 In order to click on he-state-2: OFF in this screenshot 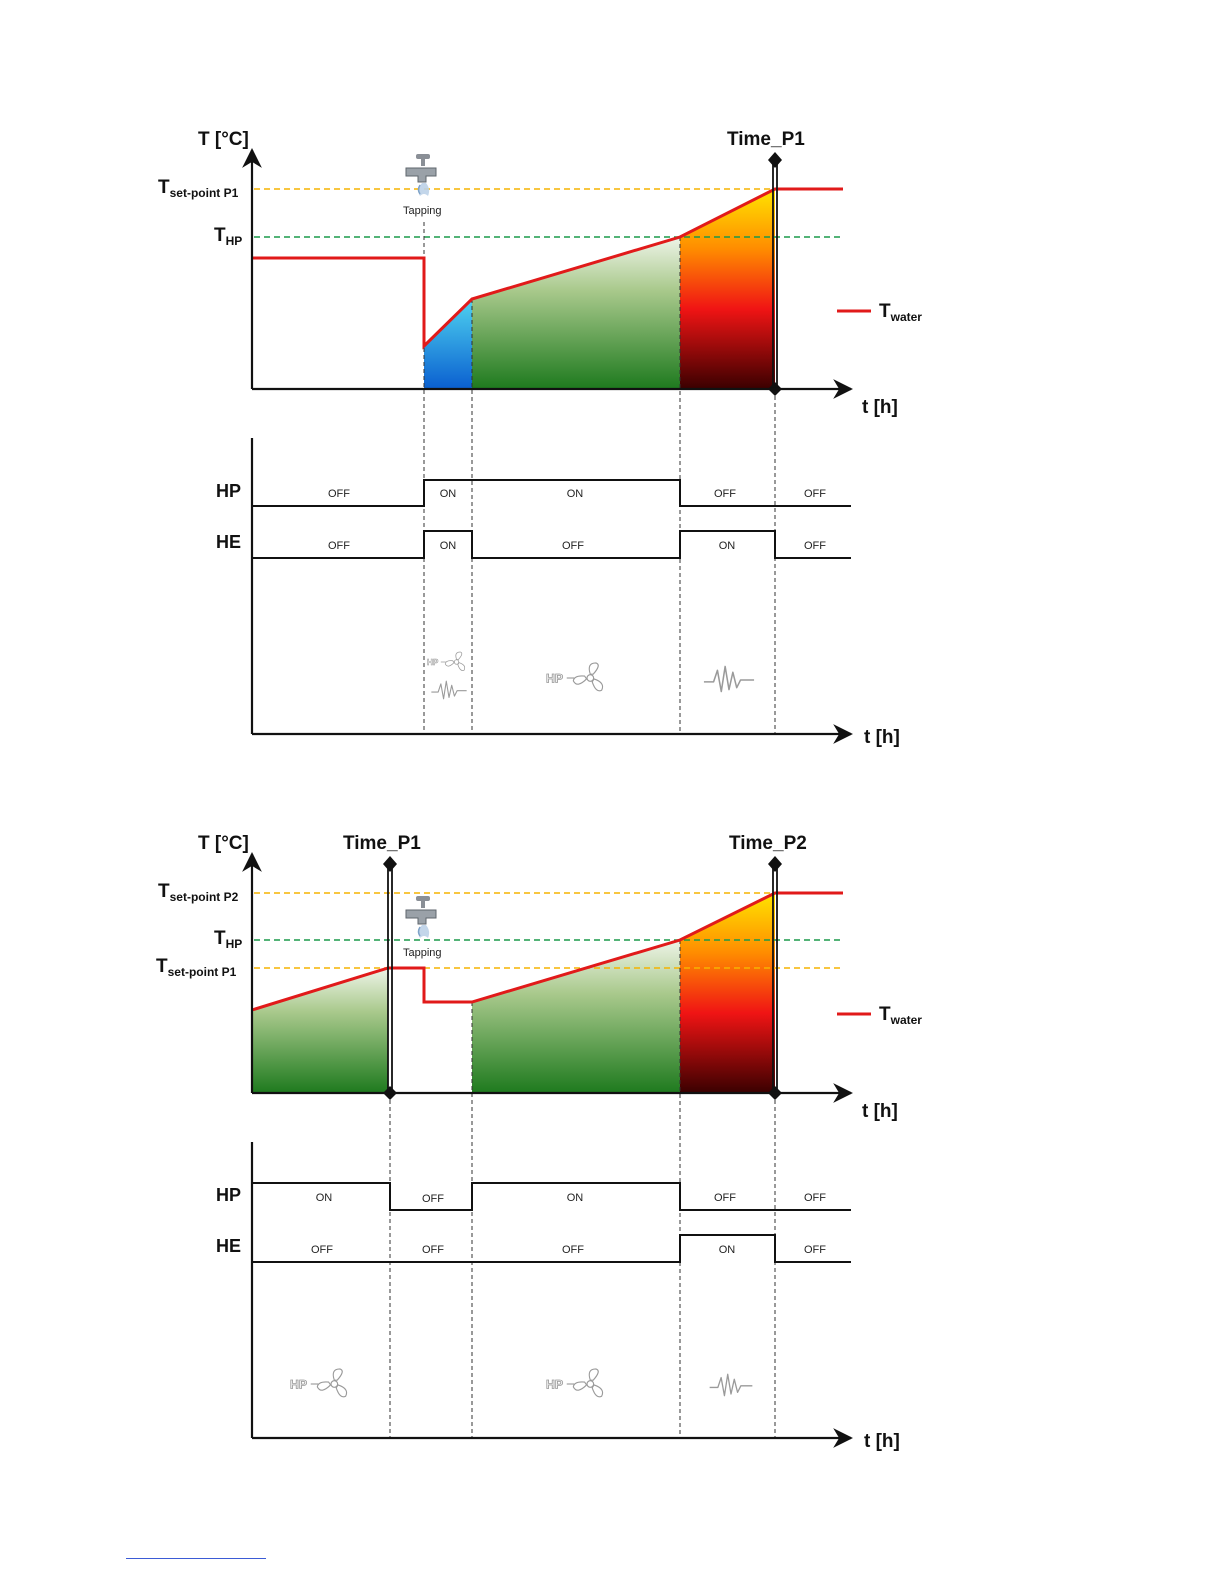, I will do `click(433, 1250)`.